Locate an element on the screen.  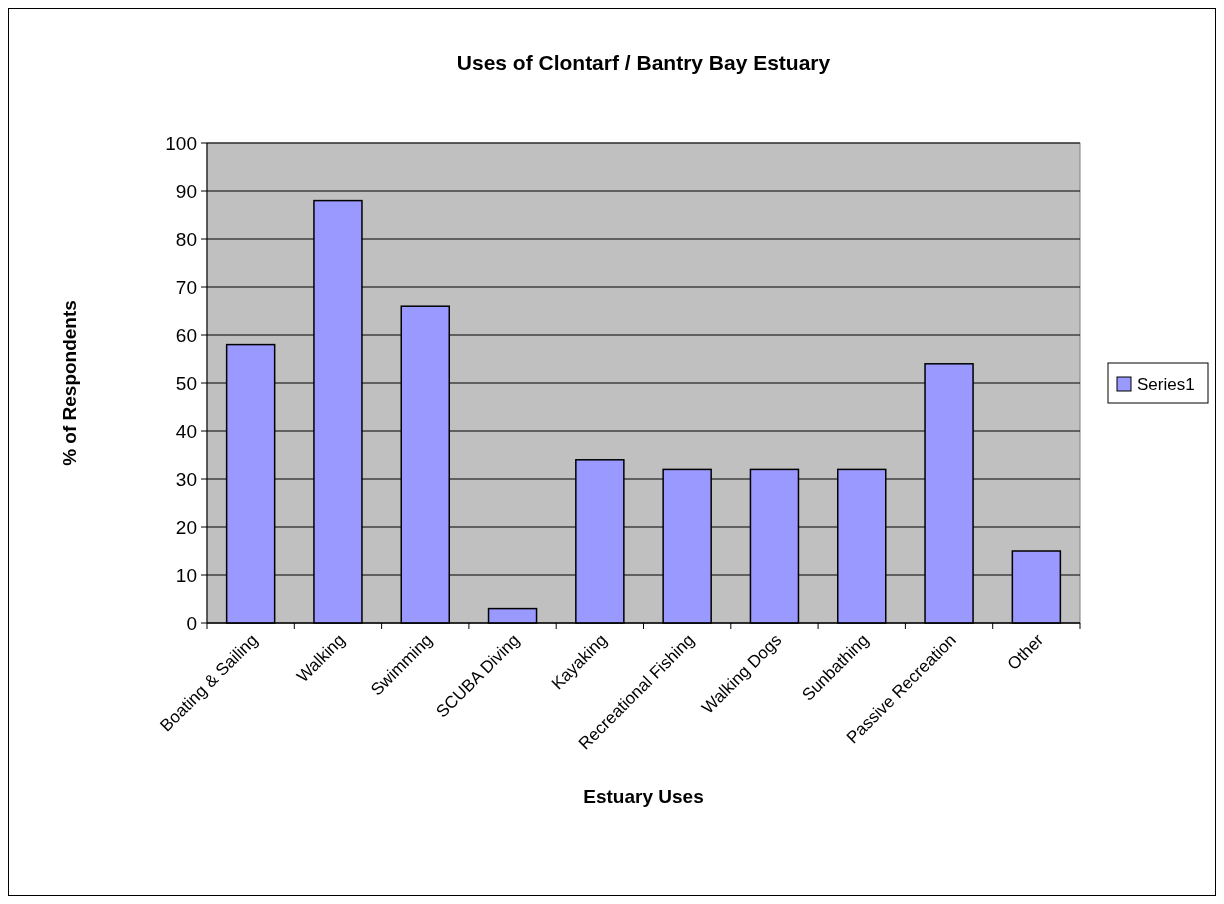
y-tick-label: 80 is located at coordinates (186, 239).